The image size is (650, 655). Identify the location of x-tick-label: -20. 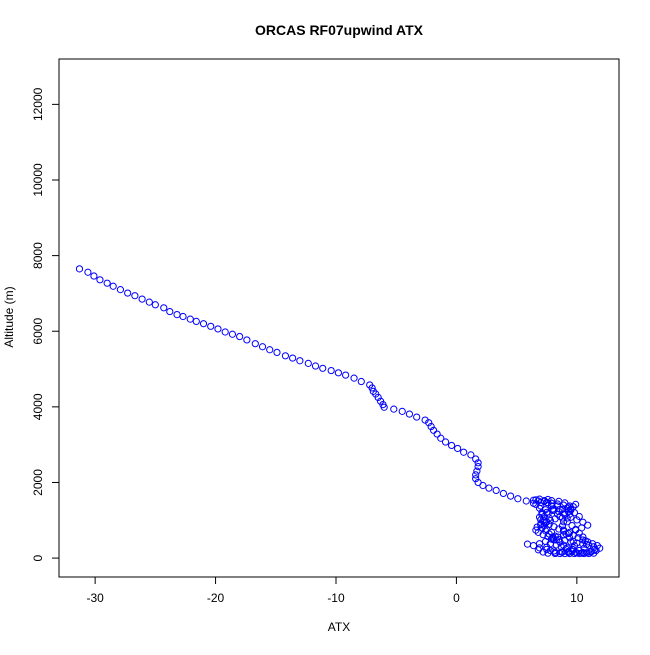
(216, 598).